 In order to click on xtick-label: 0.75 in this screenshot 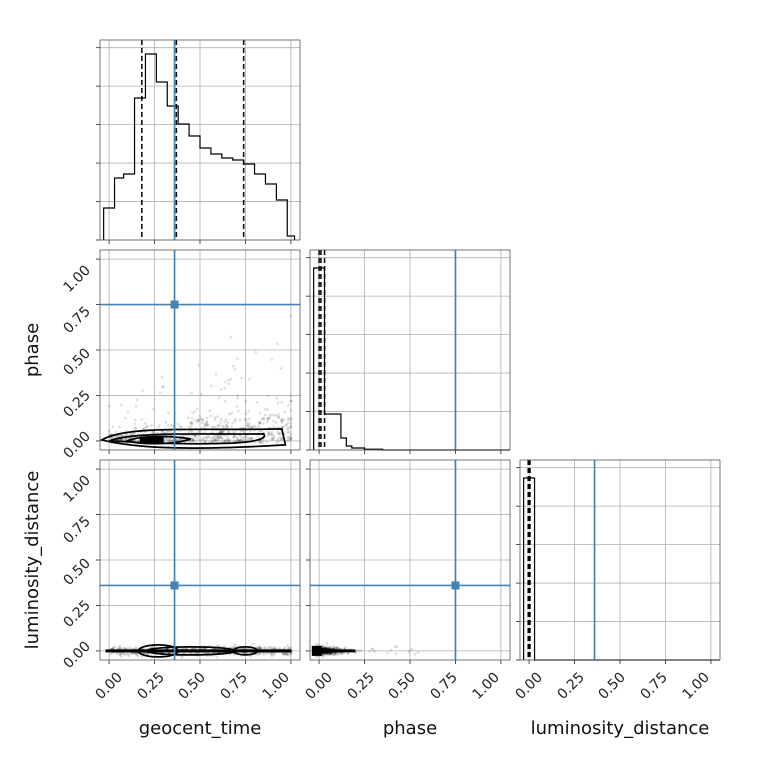, I will do `click(443, 686)`.